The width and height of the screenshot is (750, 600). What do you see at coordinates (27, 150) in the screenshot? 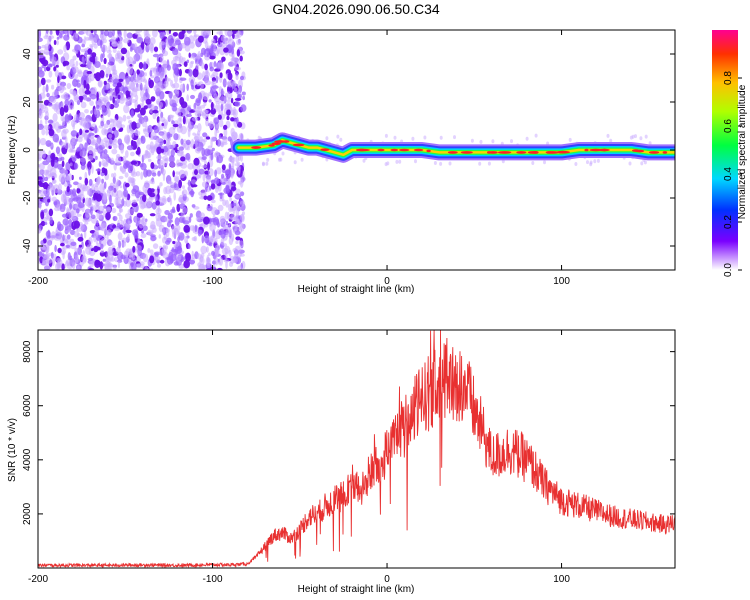
I see `y-tick-label: 0` at bounding box center [27, 150].